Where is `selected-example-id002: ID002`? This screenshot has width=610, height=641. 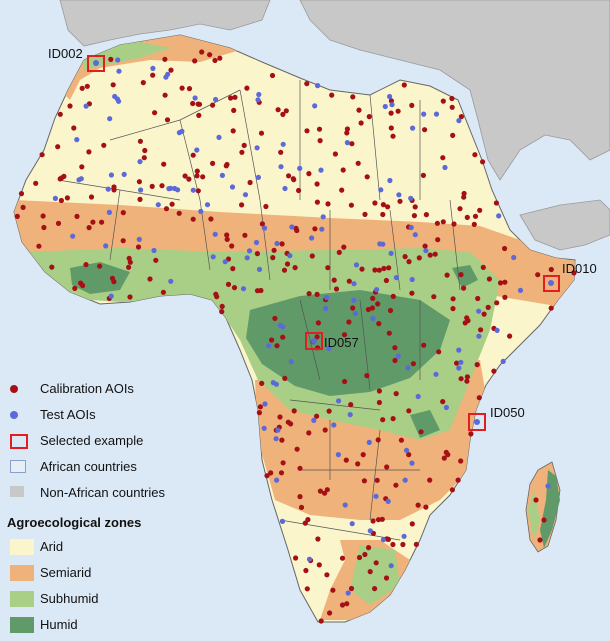 selected-example-id002: ID002 is located at coordinates (76, 59).